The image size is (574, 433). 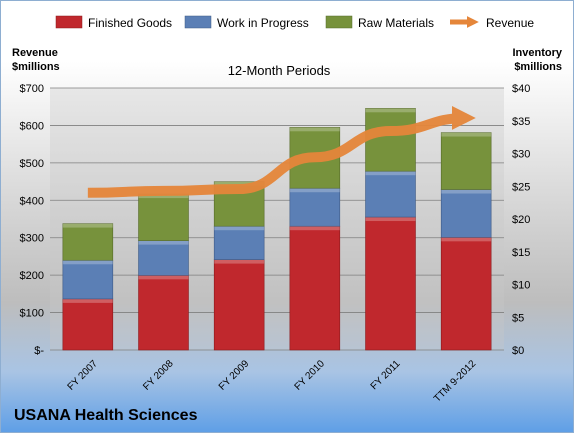 What do you see at coordinates (234, 375) in the screenshot?
I see `x-tick-label: FY 2009` at bounding box center [234, 375].